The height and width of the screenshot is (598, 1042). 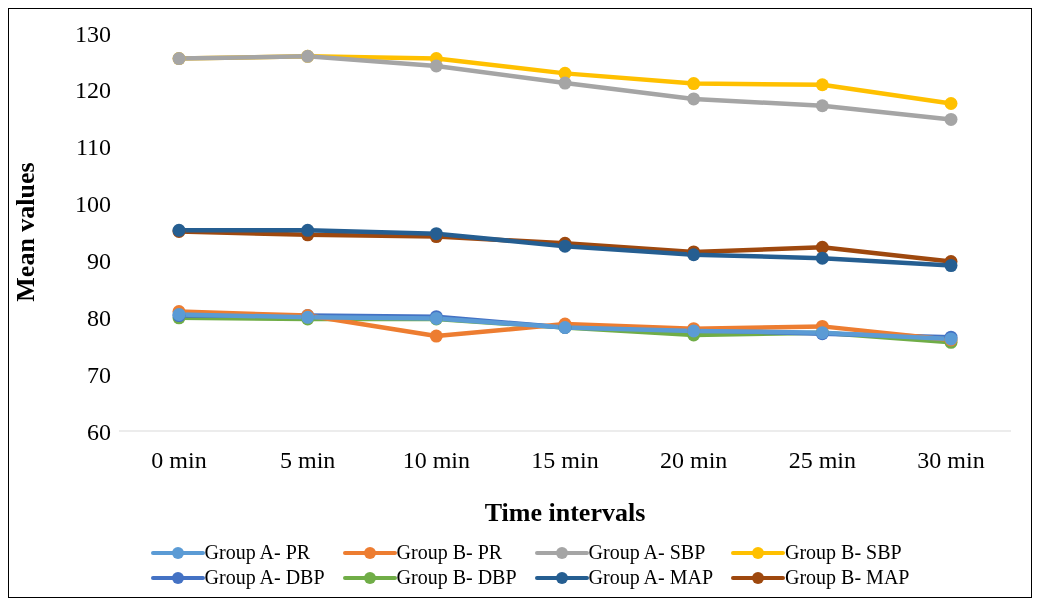 I want to click on y-tick-label: 130, so click(x=93, y=33).